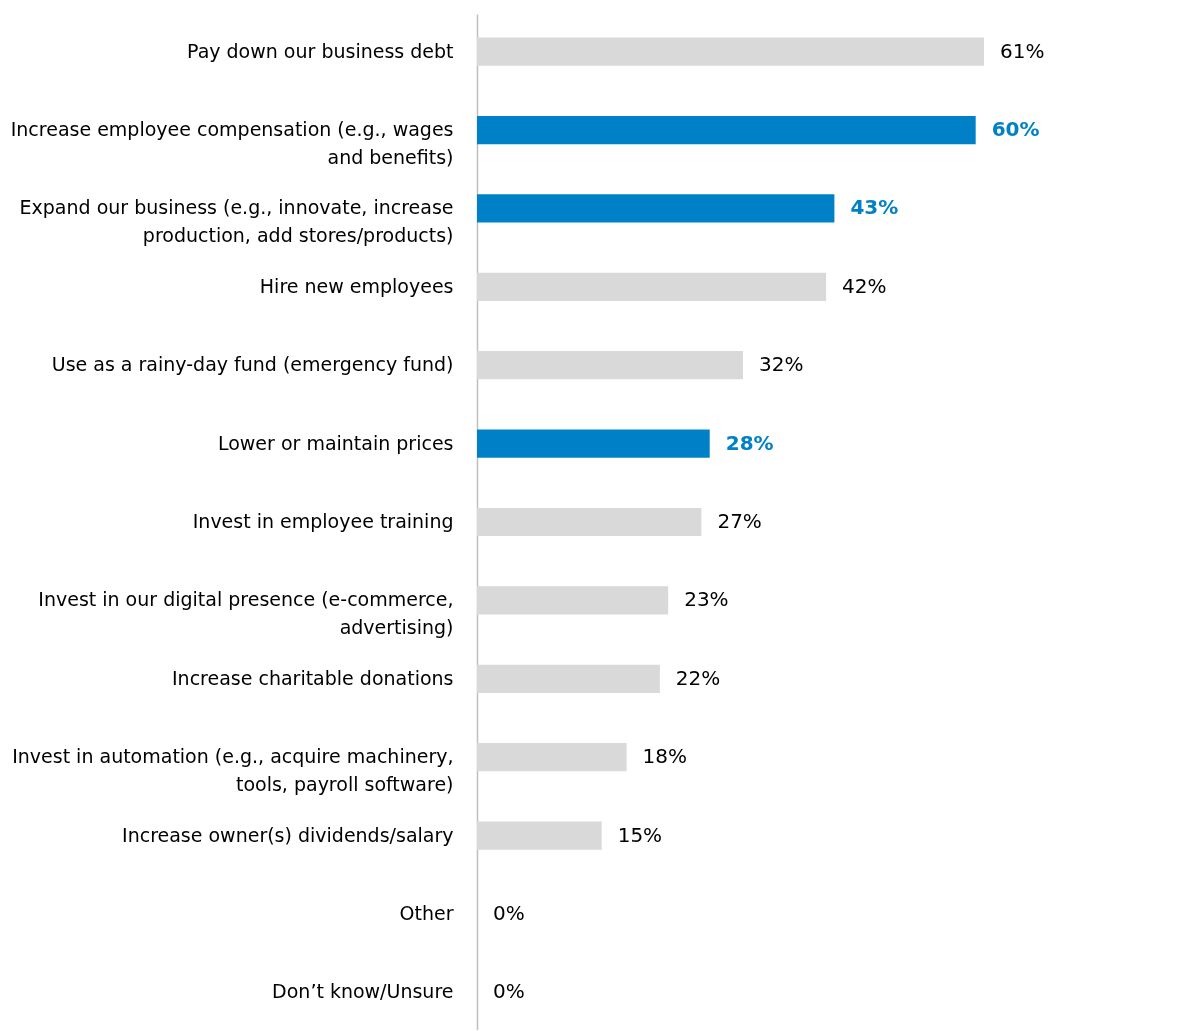 The width and height of the screenshot is (1204, 1031). I want to click on y-tick-label: Invest in our digital presence (e-commerce, advertising), so click(246, 613).